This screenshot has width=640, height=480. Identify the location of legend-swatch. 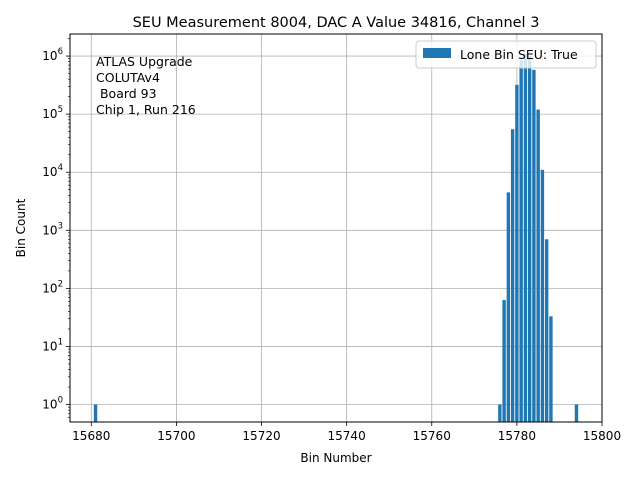
(437, 53).